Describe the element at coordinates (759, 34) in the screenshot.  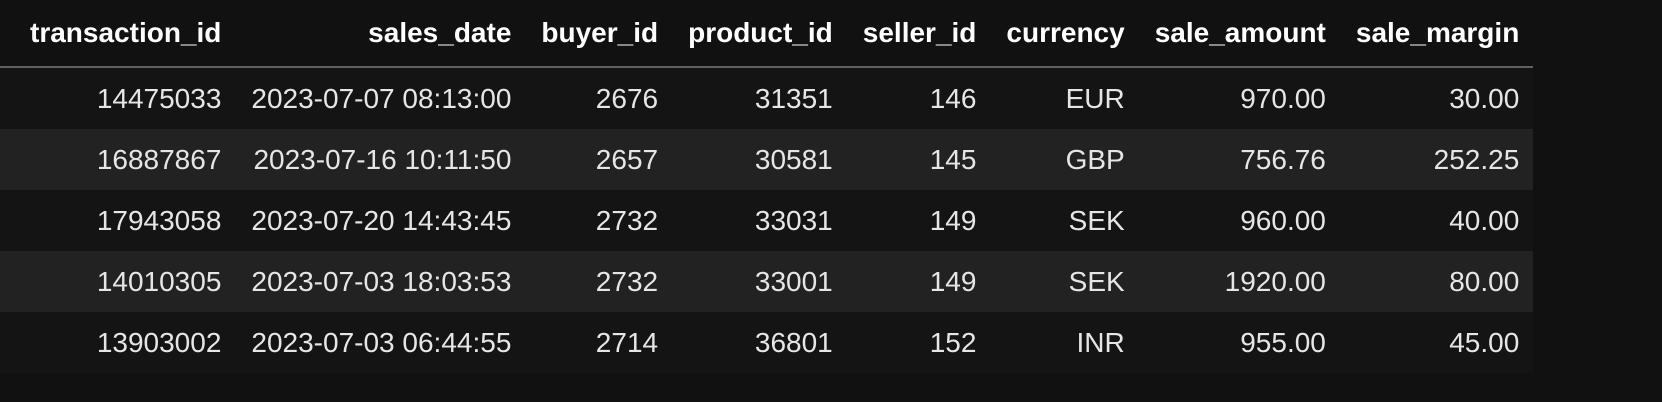
I see `column-header-product-id: product_id` at that location.